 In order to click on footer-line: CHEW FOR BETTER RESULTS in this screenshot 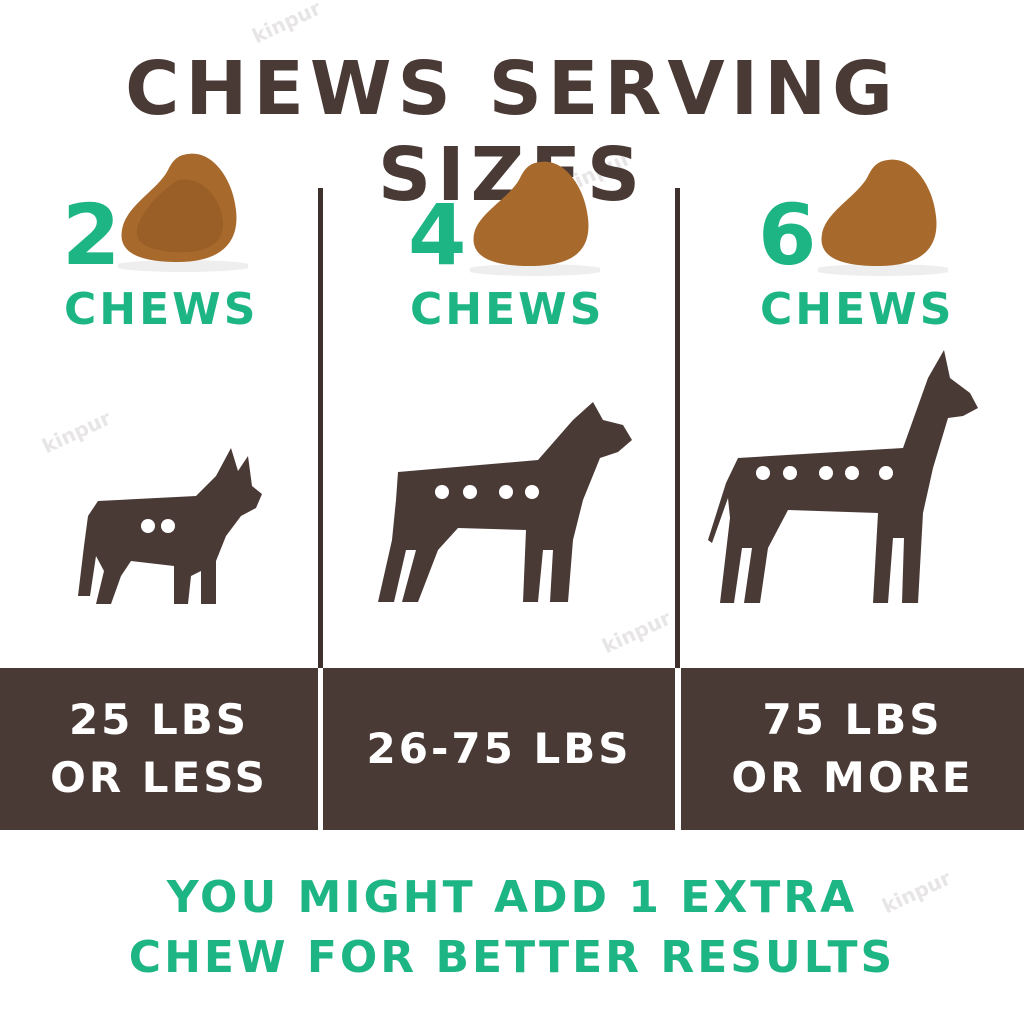, I will do `click(512, 957)`.